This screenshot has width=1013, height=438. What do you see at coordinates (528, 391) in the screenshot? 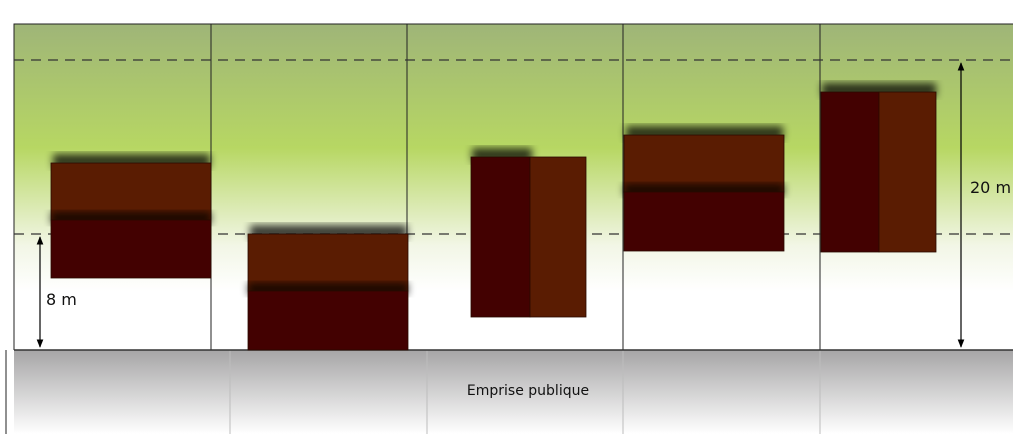
I see `public-domain-label: Emprise publique` at bounding box center [528, 391].